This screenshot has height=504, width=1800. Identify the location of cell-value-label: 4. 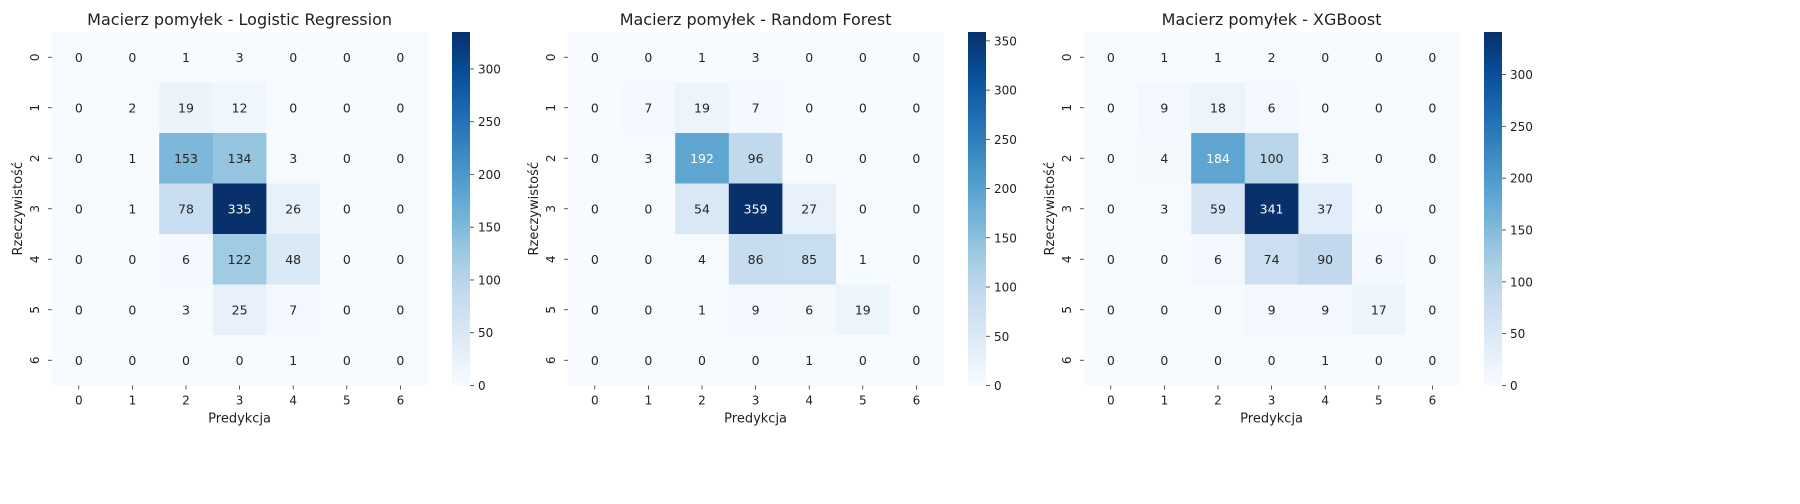
(1164, 158).